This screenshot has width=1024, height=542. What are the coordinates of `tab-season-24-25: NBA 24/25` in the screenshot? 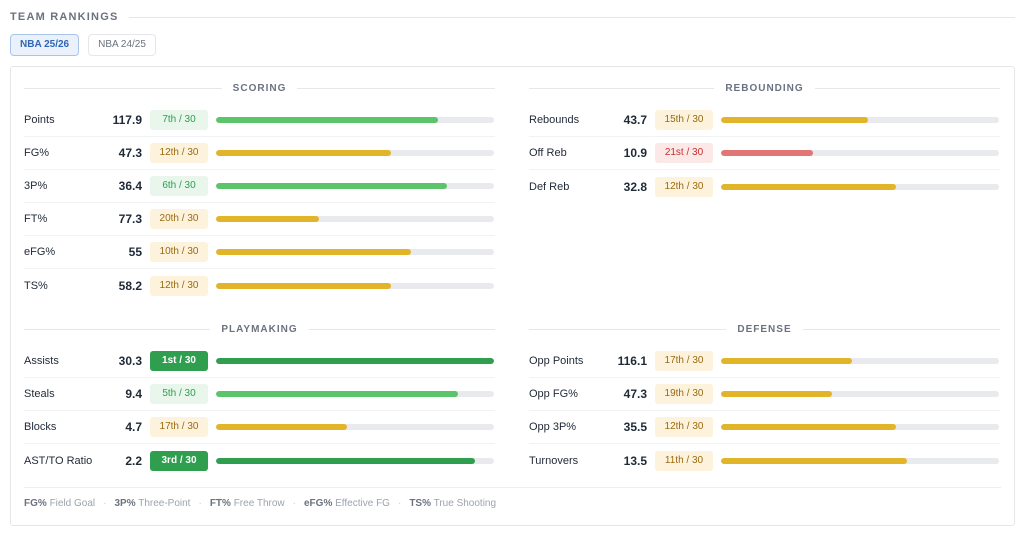 It's located at (122, 45).